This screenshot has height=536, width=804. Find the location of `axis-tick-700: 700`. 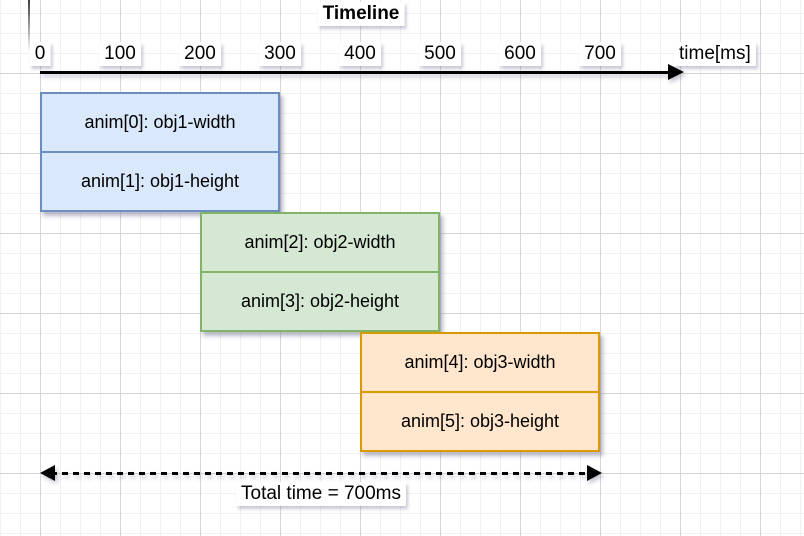

axis-tick-700: 700 is located at coordinates (600, 54).